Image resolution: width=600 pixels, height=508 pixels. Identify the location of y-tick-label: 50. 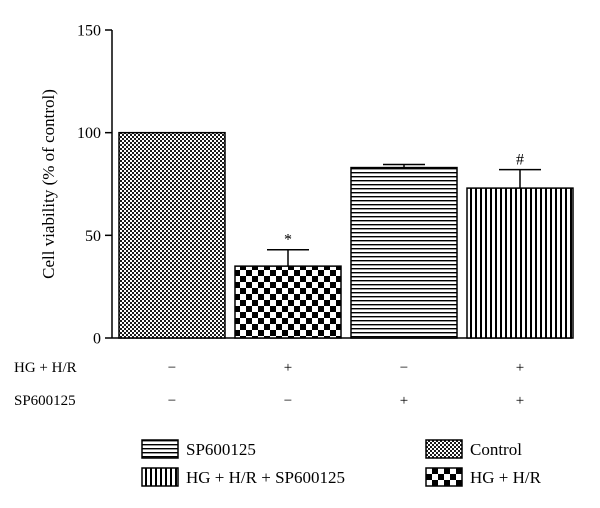
(93, 236).